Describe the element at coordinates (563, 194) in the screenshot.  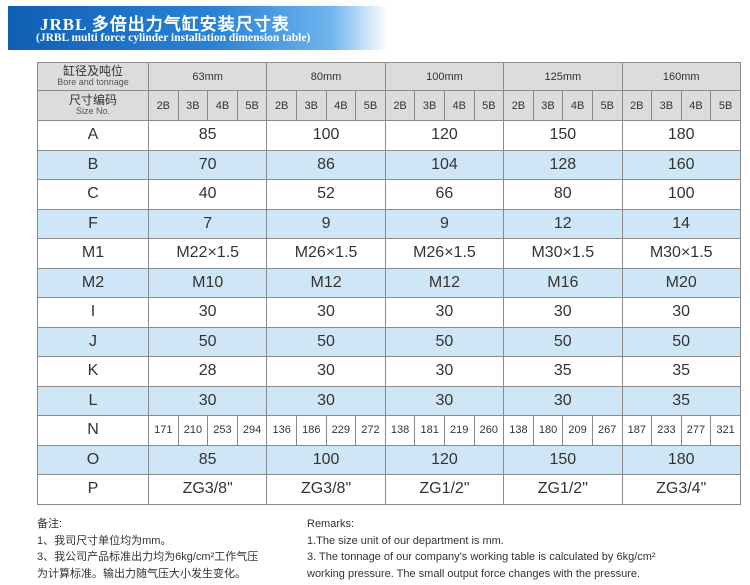
I see `cell: 80` at that location.